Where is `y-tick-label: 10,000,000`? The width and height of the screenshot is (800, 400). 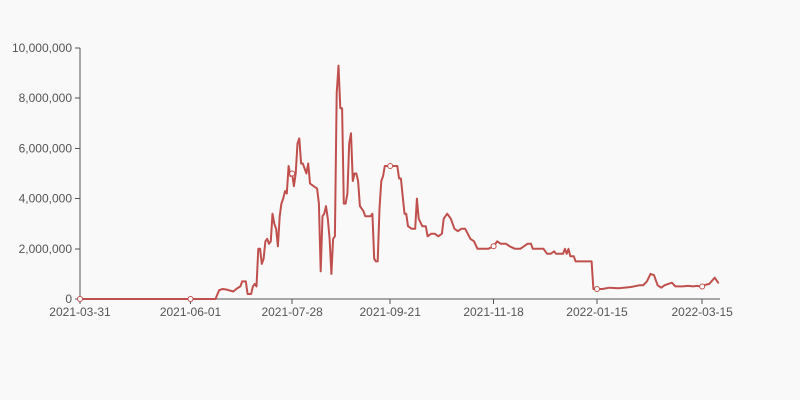
y-tick-label: 10,000,000 is located at coordinates (42, 48).